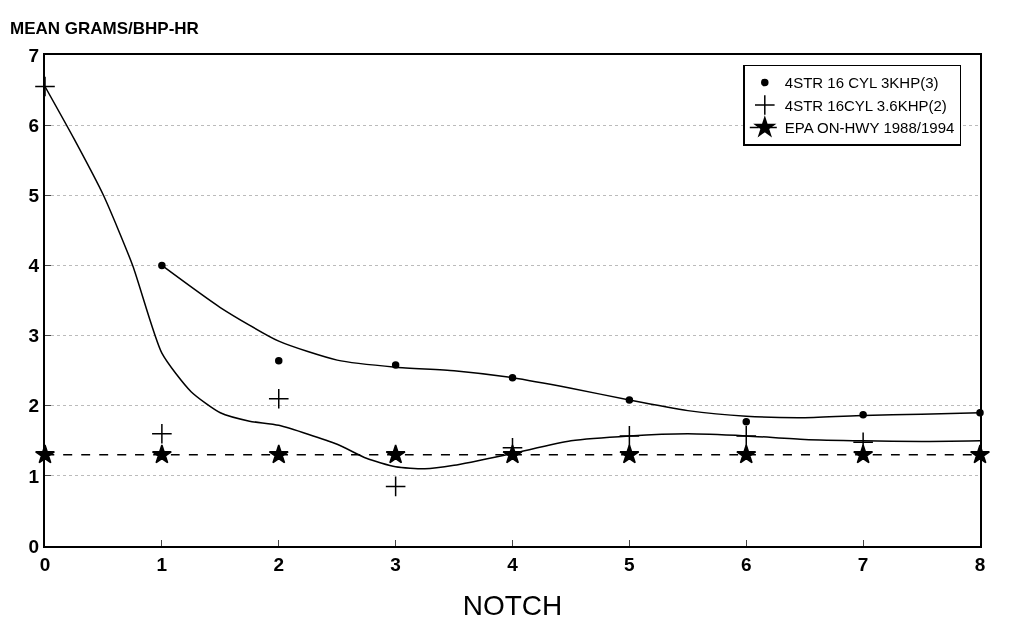 Image resolution: width=1015 pixels, height=621 pixels. What do you see at coordinates (861, 83) in the screenshot?
I see `legend-label: 4STR 16 CYL 3KHP(3)` at bounding box center [861, 83].